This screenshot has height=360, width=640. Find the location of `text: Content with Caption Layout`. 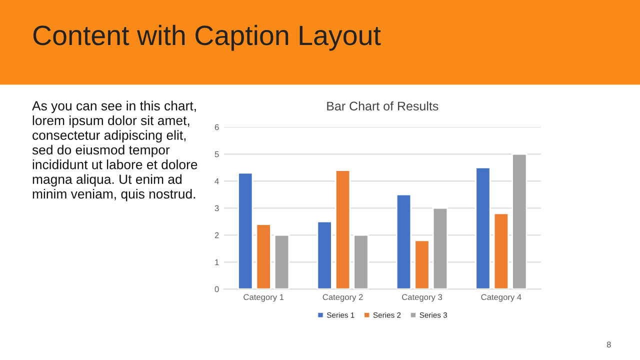

text: Content with Caption Layout is located at coordinates (207, 37).